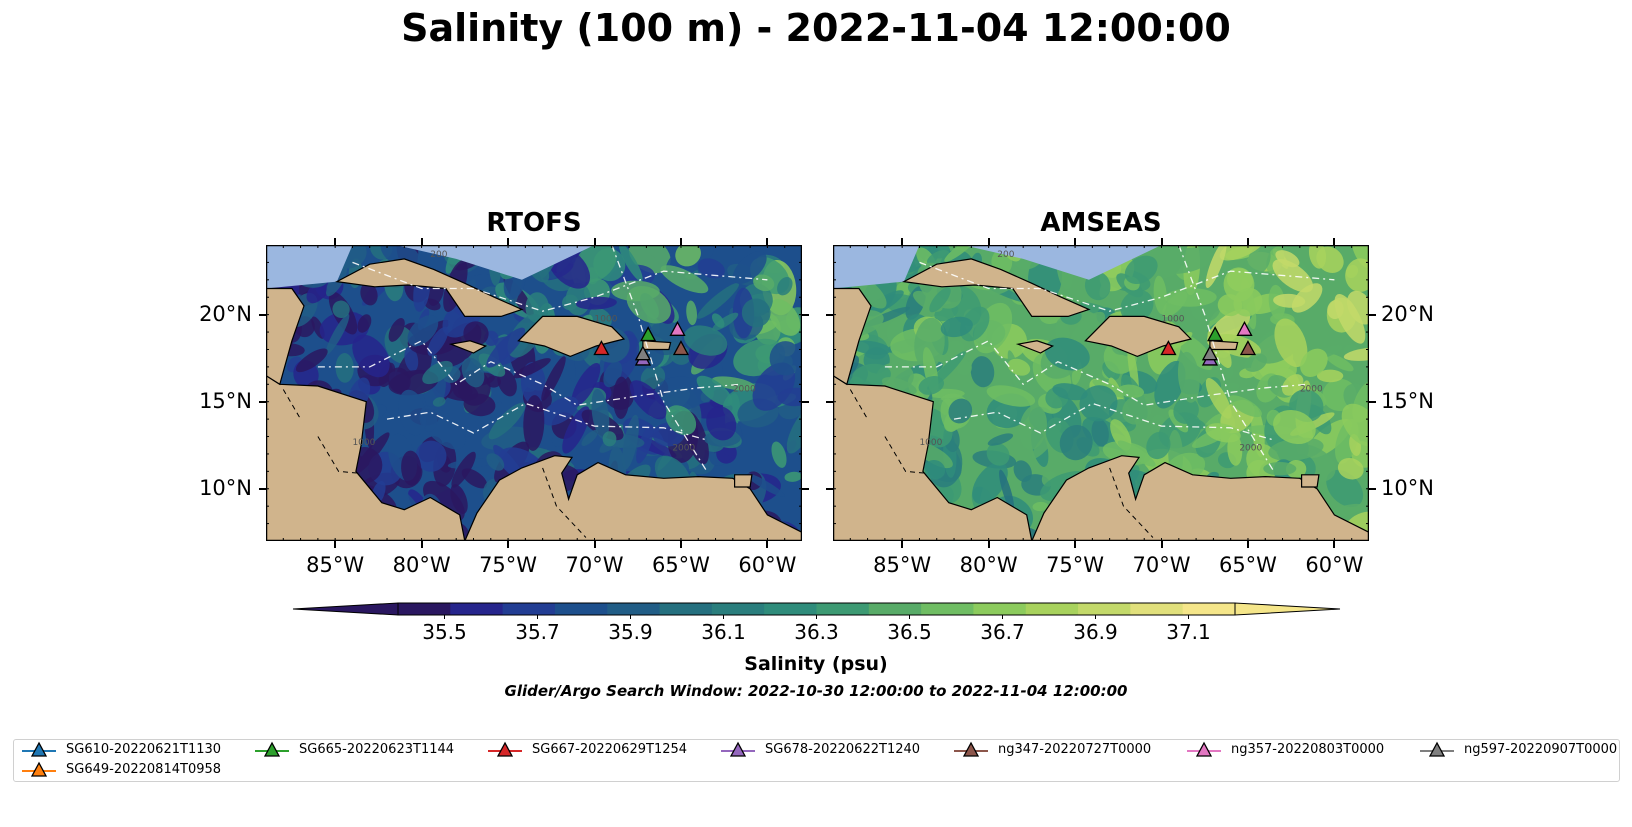 The image size is (1632, 827). What do you see at coordinates (1334, 565) in the screenshot?
I see `lon-tick-label: 60°W` at bounding box center [1334, 565].